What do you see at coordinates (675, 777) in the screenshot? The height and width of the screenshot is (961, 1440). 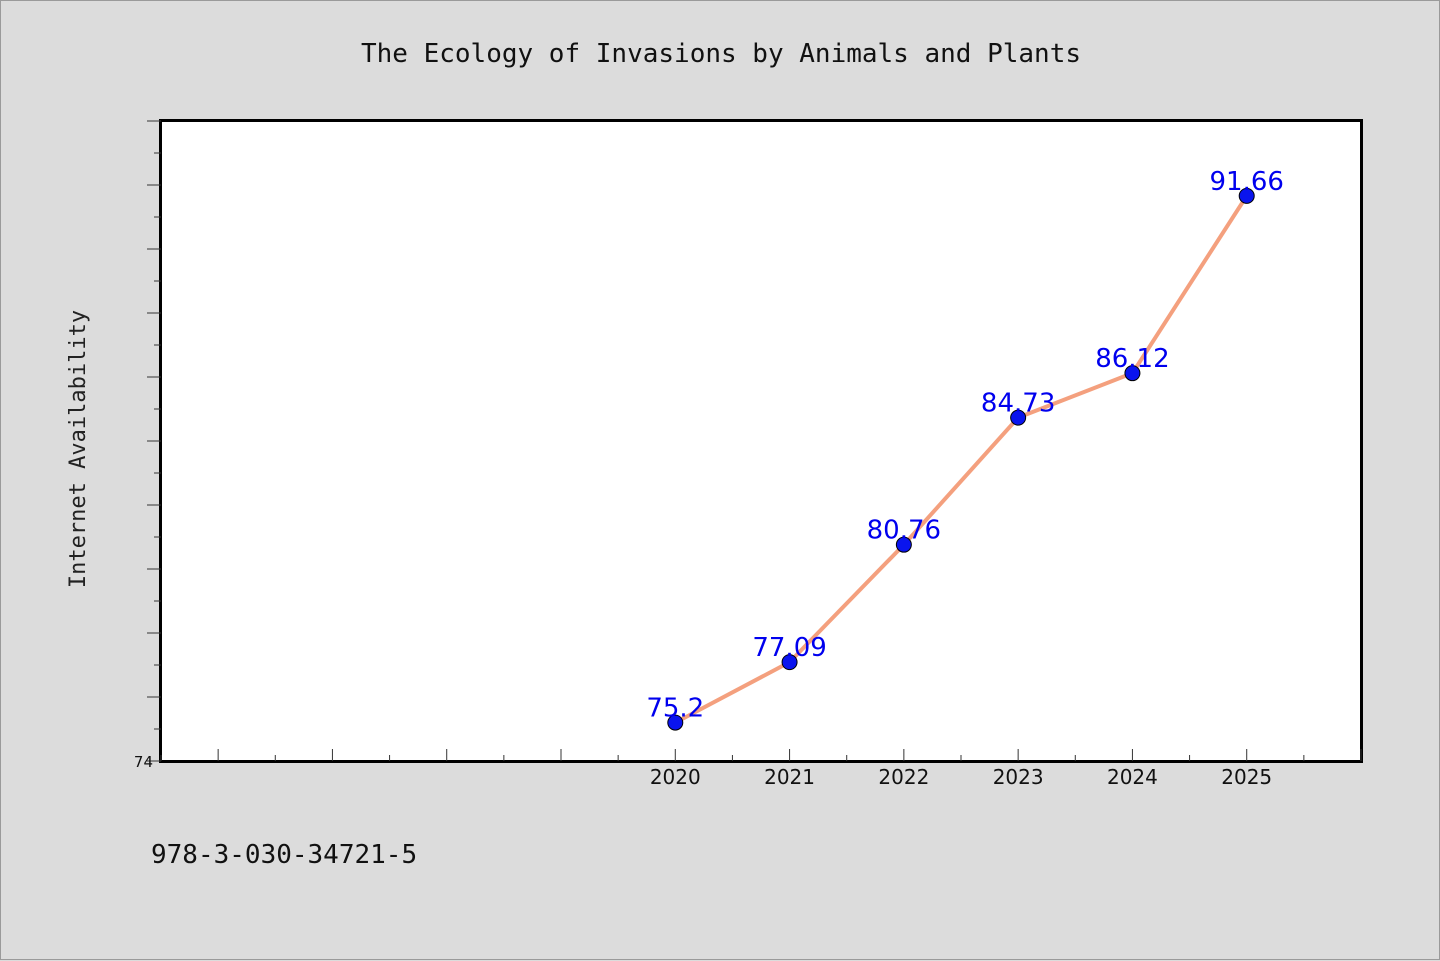 I see `x-tick-label: 2020` at bounding box center [675, 777].